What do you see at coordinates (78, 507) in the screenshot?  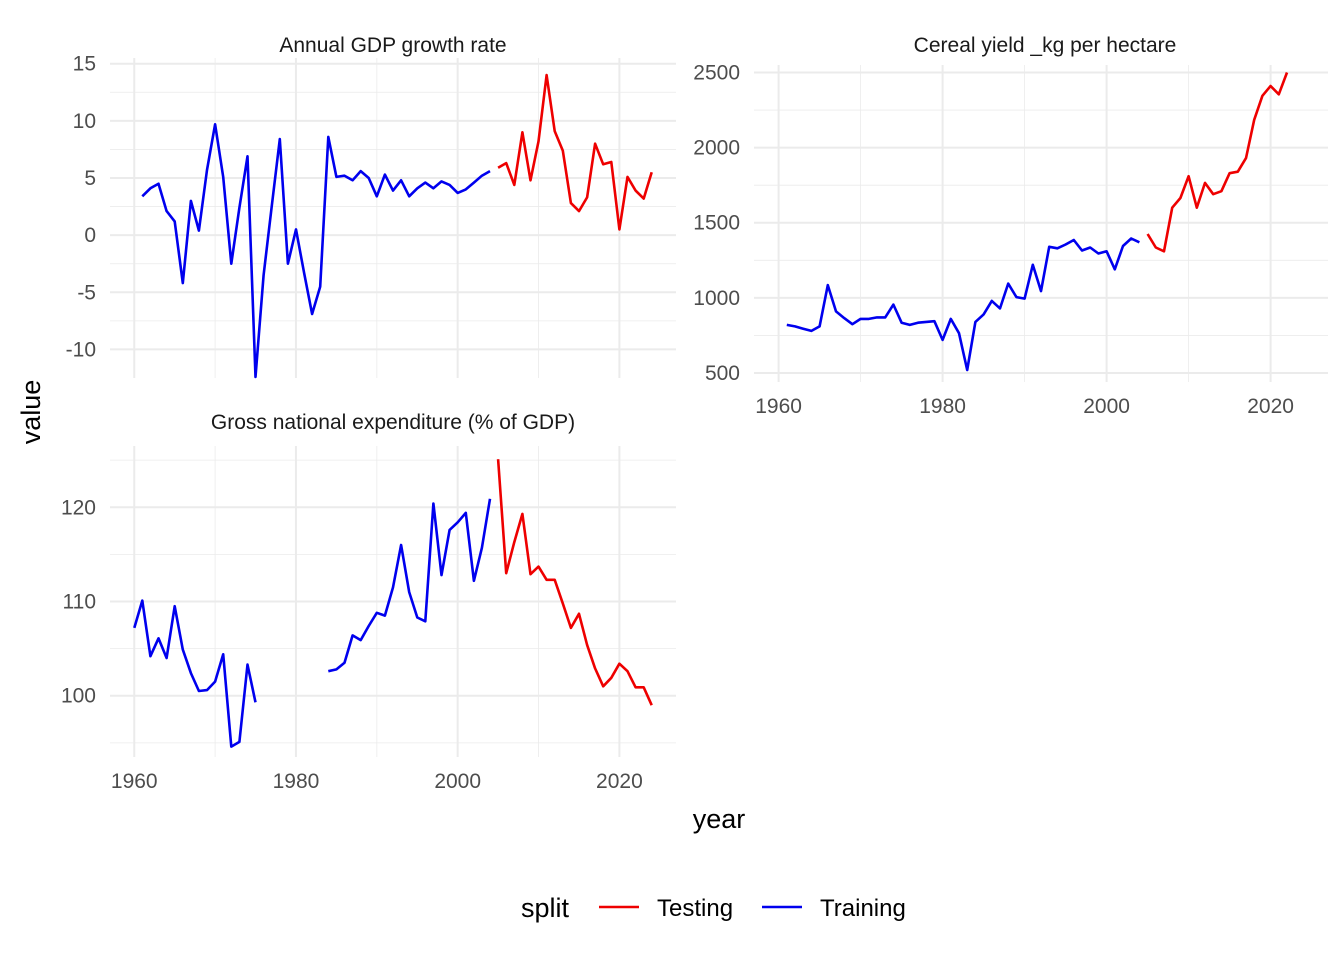 I see `y-tick-label: 120` at bounding box center [78, 507].